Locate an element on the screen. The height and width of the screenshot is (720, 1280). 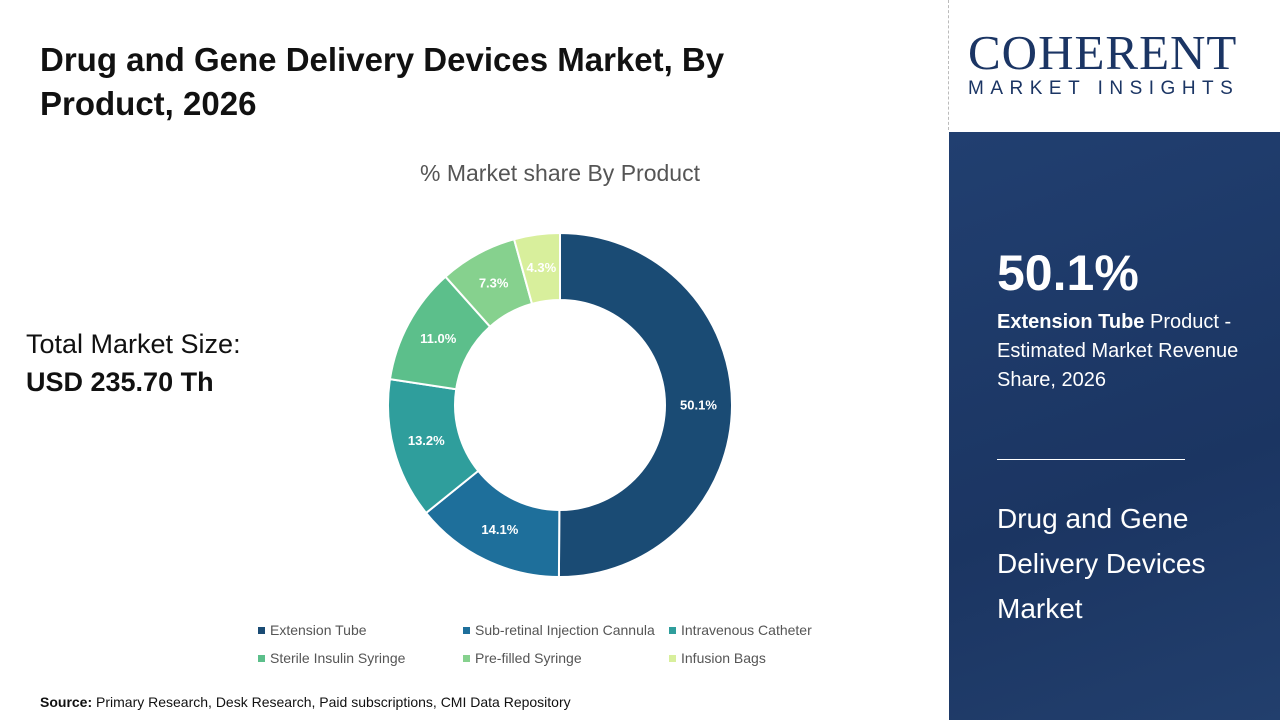
total-value: USD 235.70 Th is located at coordinates (120, 382).